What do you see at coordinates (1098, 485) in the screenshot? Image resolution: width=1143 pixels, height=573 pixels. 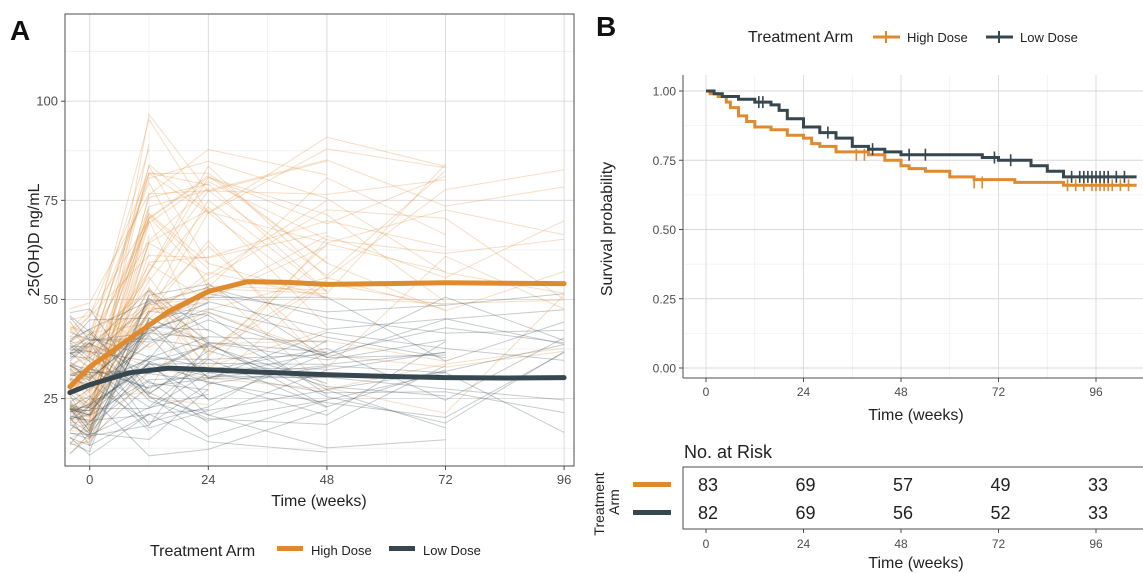 I see `risk-count-high-dose: 33` at bounding box center [1098, 485].